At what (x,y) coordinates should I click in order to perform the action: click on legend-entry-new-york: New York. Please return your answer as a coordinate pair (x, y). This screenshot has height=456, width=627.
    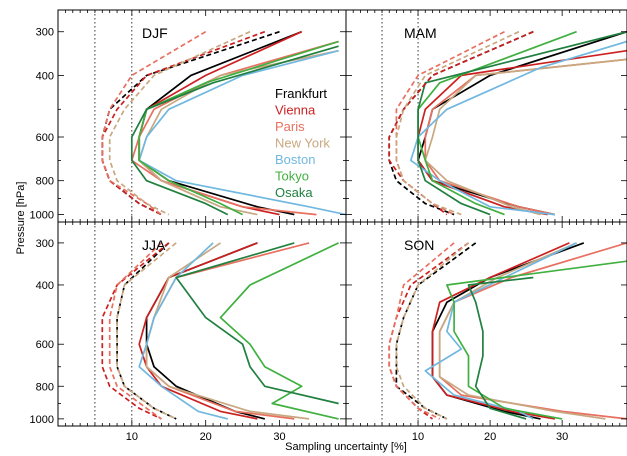
    Looking at the image, I should click on (302, 143).